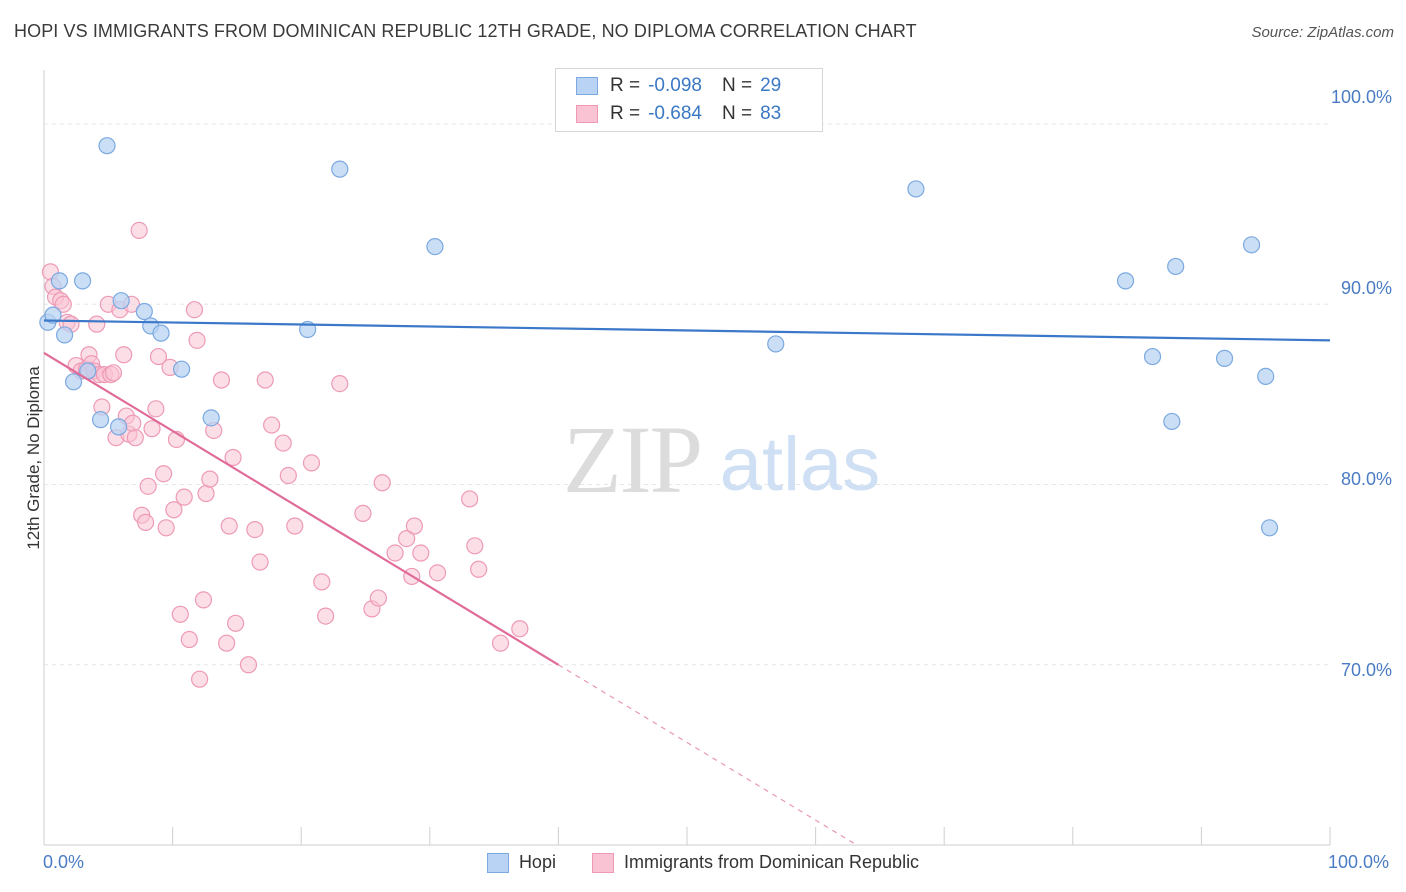  I want to click on hopi-trend-line, so click(687, 330).